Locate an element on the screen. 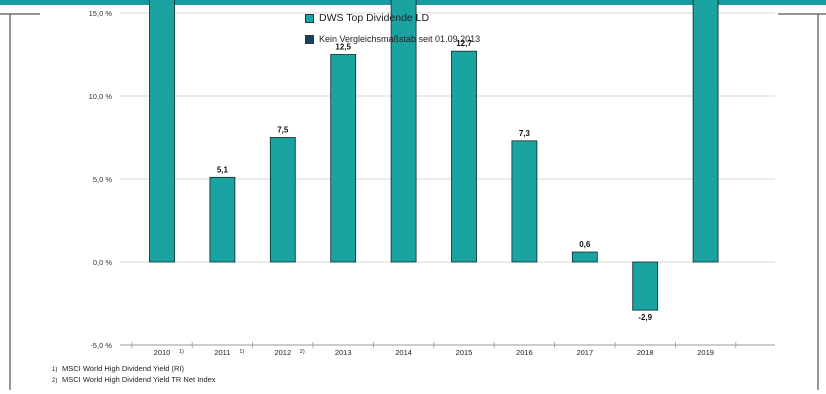  x-tick-label-2018: 2018 is located at coordinates (645, 352).